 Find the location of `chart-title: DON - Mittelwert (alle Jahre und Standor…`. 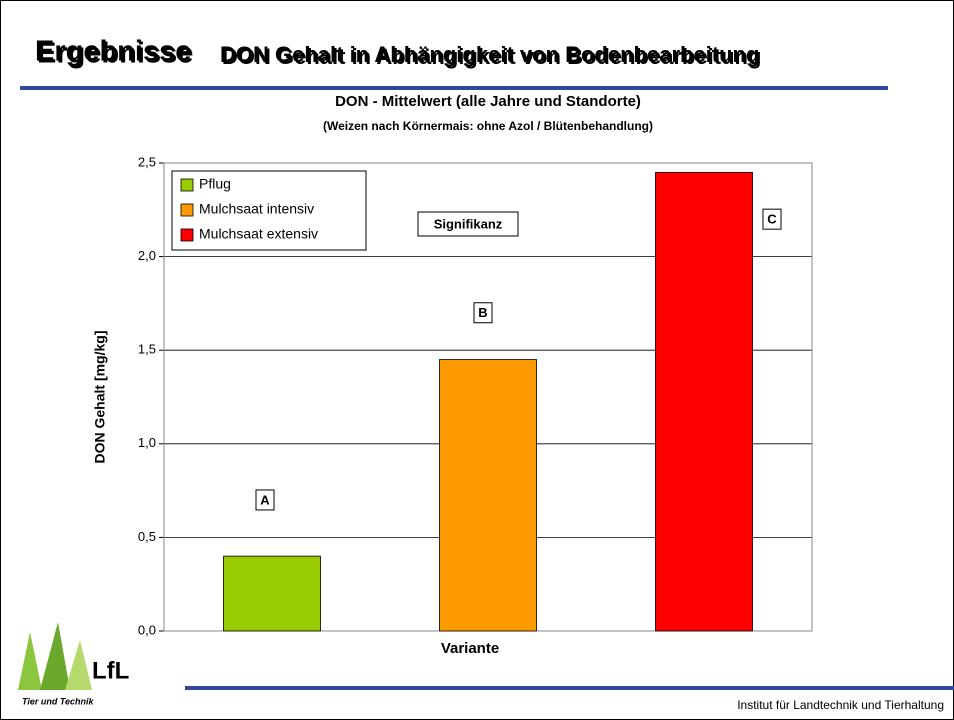

chart-title: DON - Mittelwert (alle Jahre und Standor… is located at coordinates (488, 101).